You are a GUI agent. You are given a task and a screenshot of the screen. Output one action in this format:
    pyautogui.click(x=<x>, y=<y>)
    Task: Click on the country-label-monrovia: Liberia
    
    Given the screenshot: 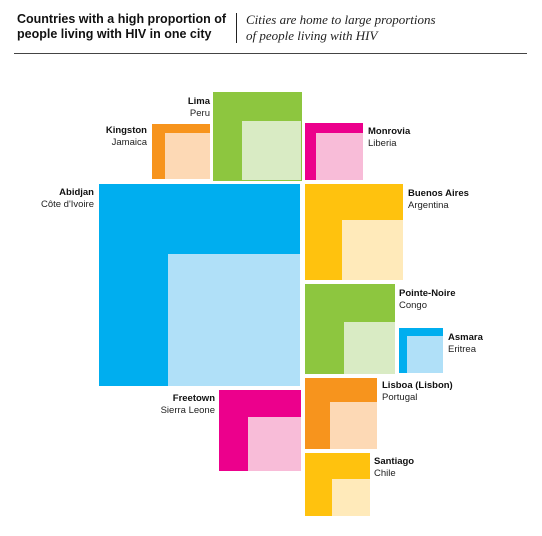 What is the action you would take?
    pyautogui.click(x=382, y=143)
    